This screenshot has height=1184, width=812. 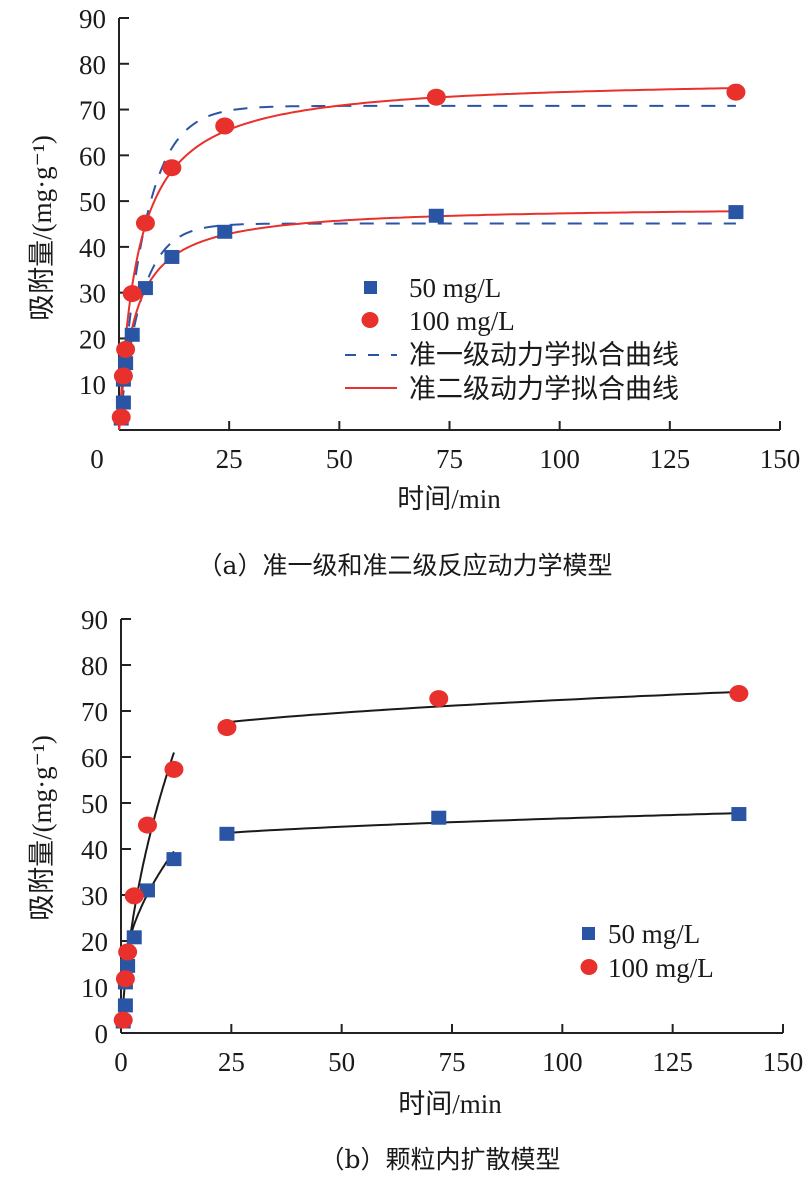 I want to click on panel-a-x-axis-title: 时间/min, so click(x=449, y=499).